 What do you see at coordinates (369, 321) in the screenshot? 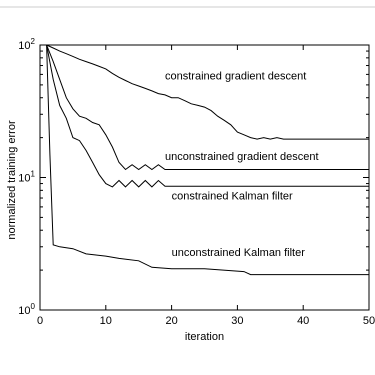
I see `x-tick-label: 50` at bounding box center [369, 321].